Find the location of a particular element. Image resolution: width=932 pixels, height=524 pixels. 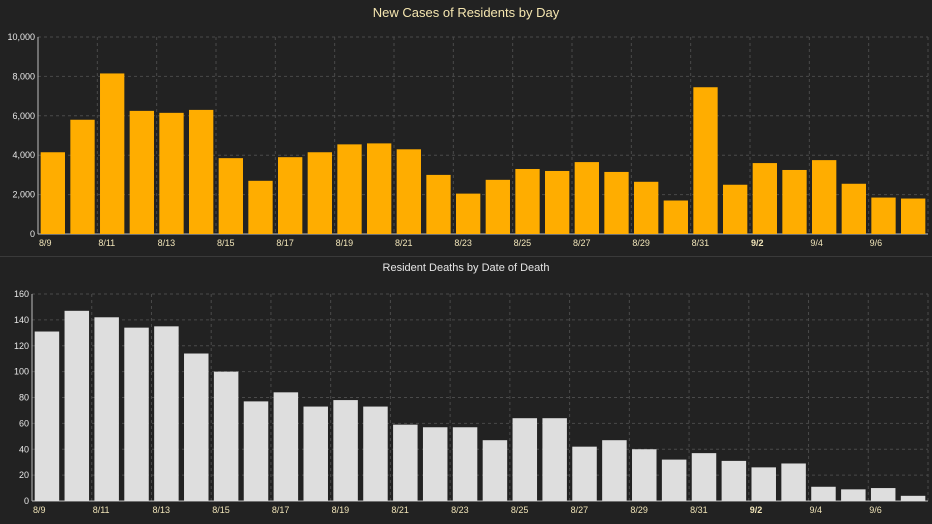

y-tick-label: 40 is located at coordinates (24, 449).